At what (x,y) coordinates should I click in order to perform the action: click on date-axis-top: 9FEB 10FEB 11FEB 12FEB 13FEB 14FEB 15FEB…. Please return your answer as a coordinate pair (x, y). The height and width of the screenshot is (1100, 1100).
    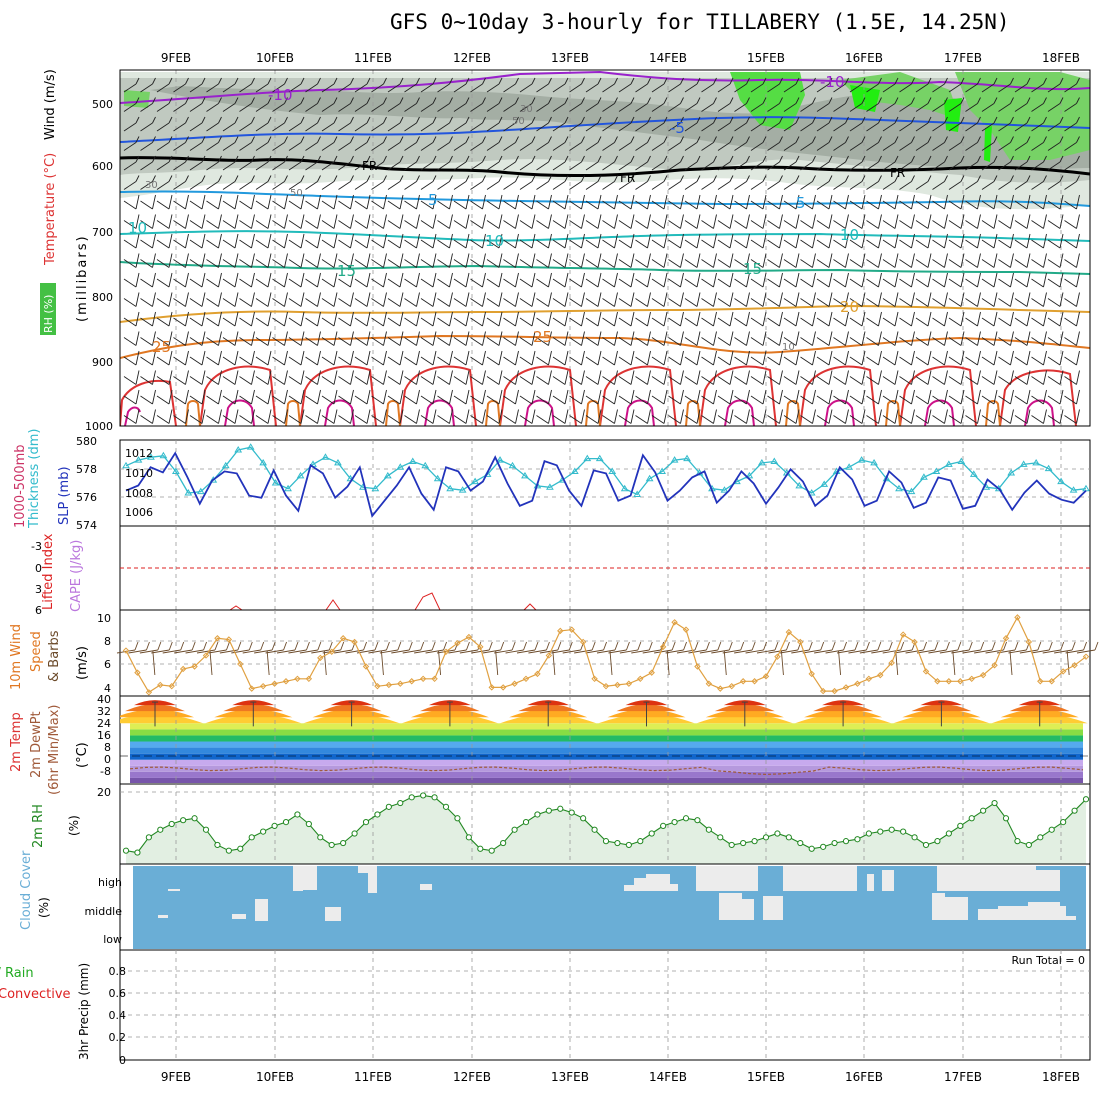
    Looking at the image, I should click on (620, 58).